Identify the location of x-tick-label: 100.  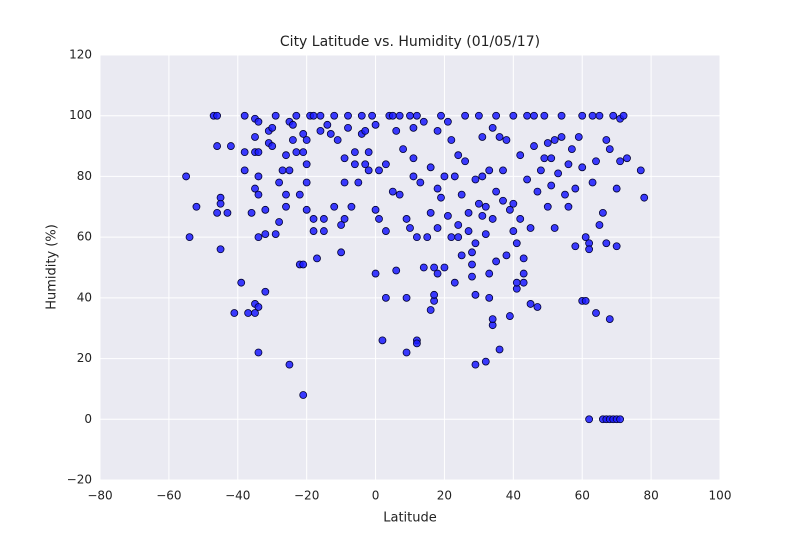
(720, 496).